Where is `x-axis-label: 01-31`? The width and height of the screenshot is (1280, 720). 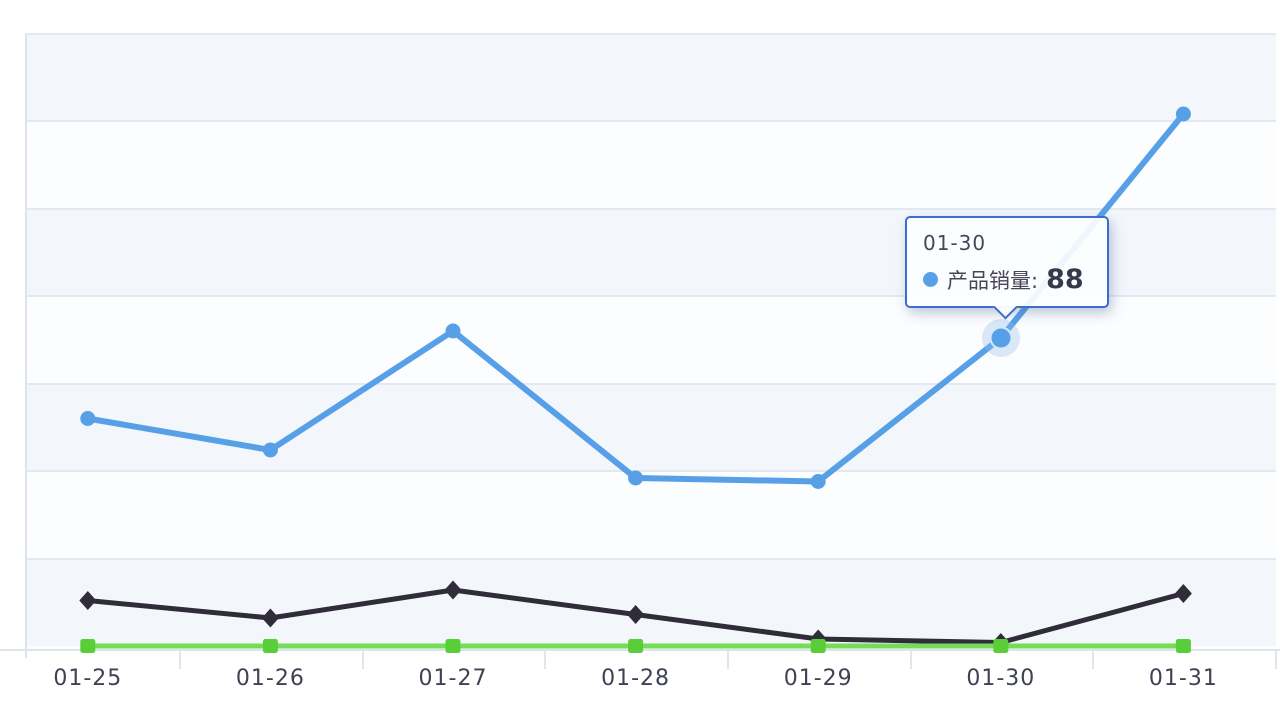 x-axis-label: 01-31 is located at coordinates (1183, 678).